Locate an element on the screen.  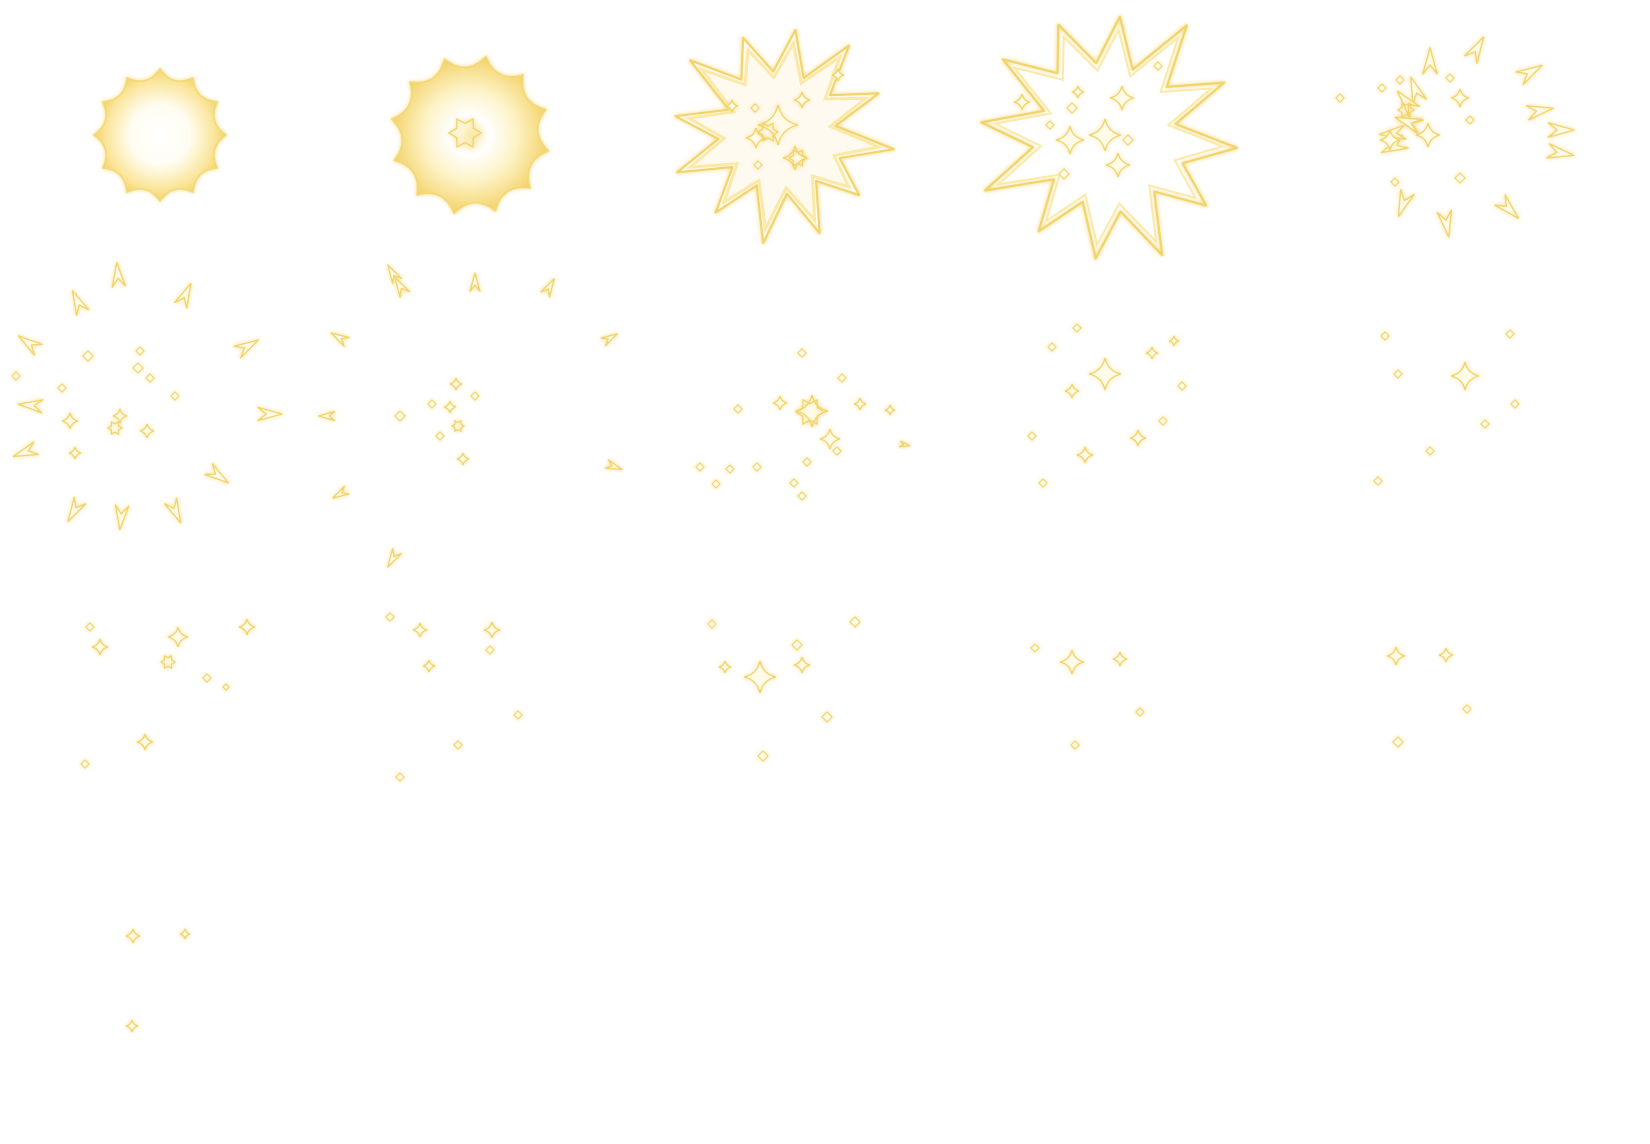
frame-shards-scatter is located at coordinates (147, 396).